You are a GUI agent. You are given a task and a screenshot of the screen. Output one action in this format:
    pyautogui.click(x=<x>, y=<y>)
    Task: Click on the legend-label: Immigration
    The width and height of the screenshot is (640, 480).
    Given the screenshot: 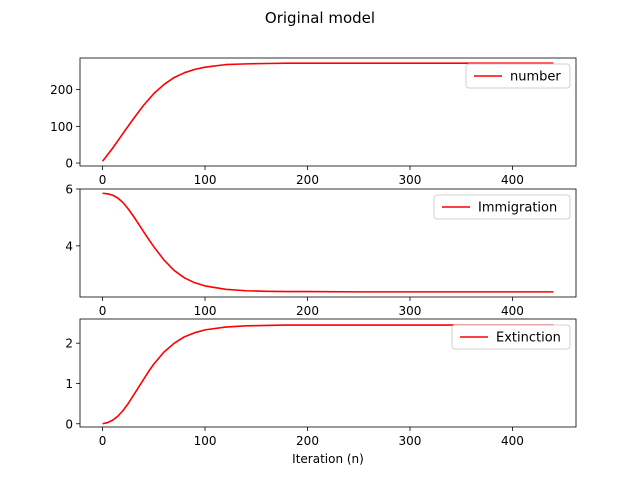 What is the action you would take?
    pyautogui.click(x=517, y=208)
    